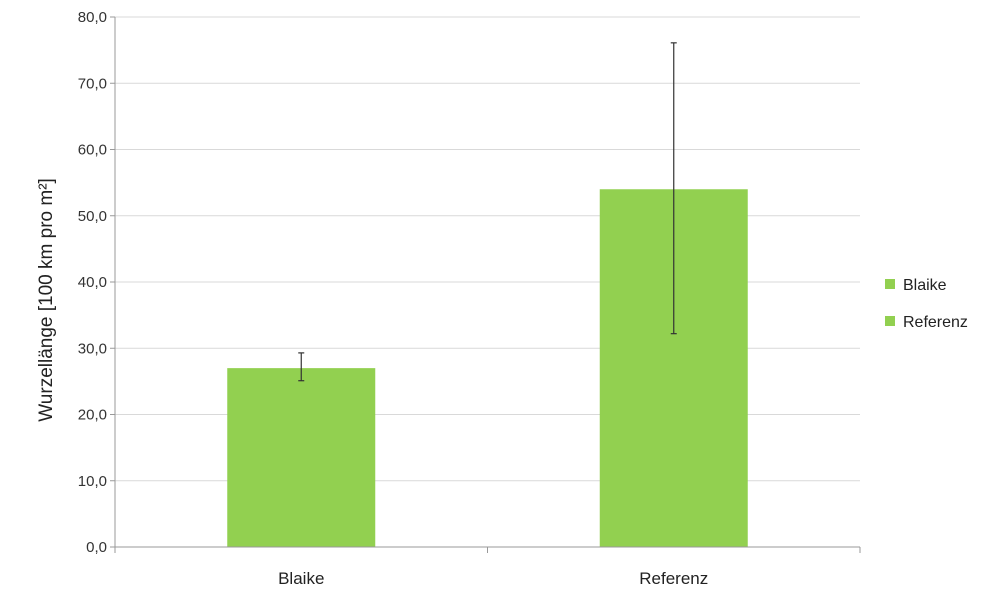  I want to click on y-tick-labels: 0,0 10,0 20,0 30,0 40,0 50,0 60,0 70,0 80,0, so click(92, 282).